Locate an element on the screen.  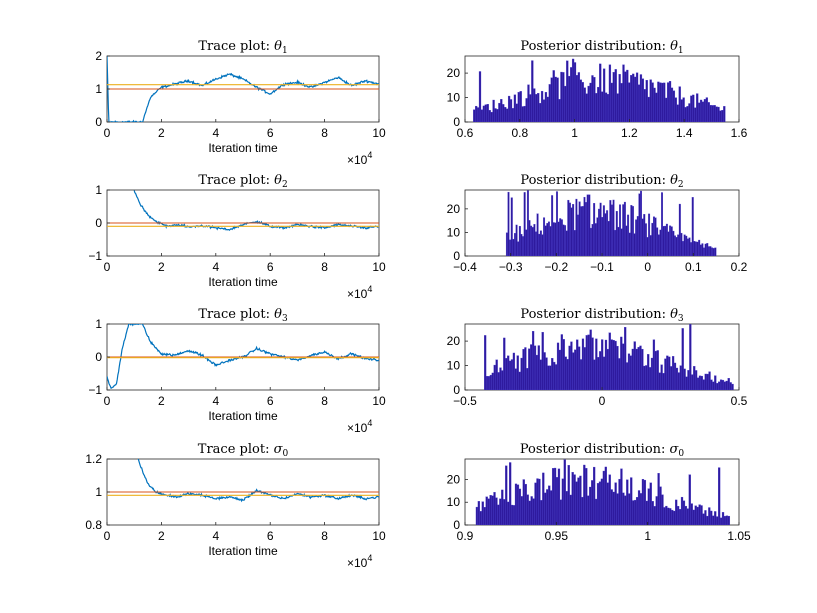
x-tick-label: 0.5 is located at coordinates (739, 401).